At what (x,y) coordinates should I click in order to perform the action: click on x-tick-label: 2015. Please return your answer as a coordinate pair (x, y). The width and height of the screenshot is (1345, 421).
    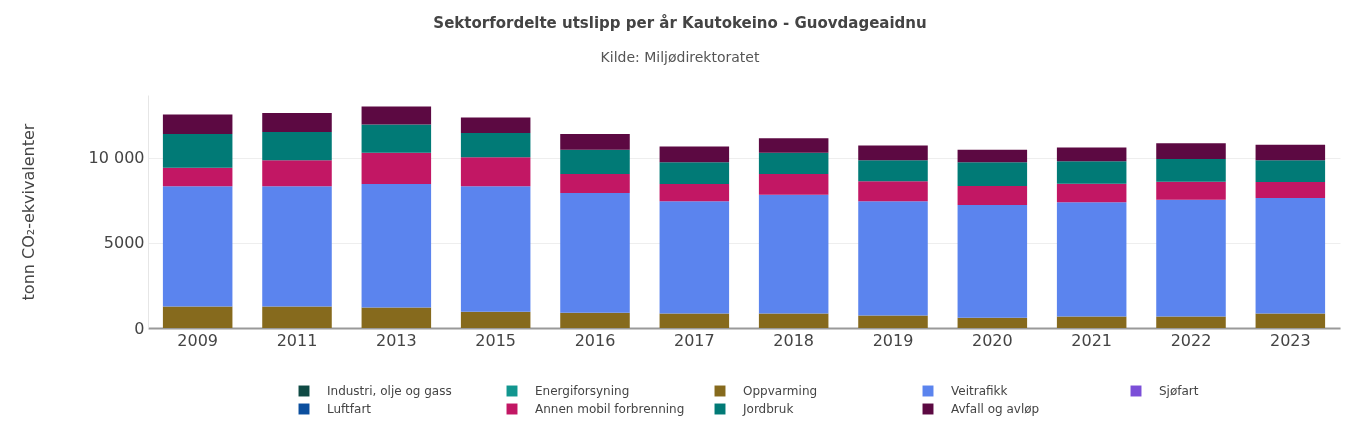
    Looking at the image, I should click on (496, 340).